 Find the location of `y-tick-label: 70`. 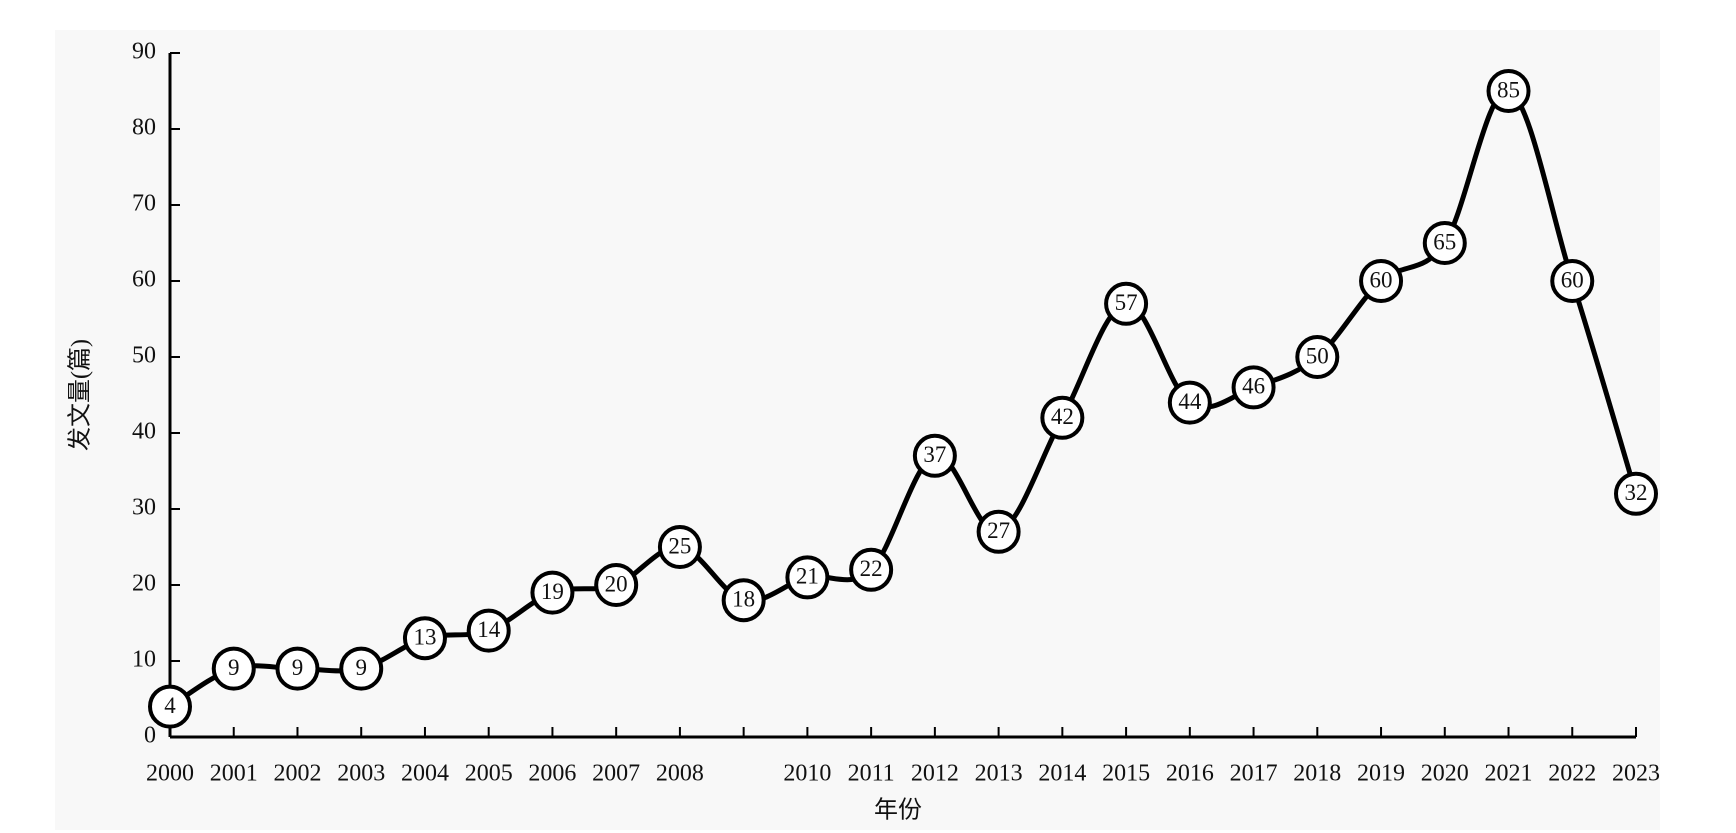

y-tick-label: 70 is located at coordinates (144, 204).